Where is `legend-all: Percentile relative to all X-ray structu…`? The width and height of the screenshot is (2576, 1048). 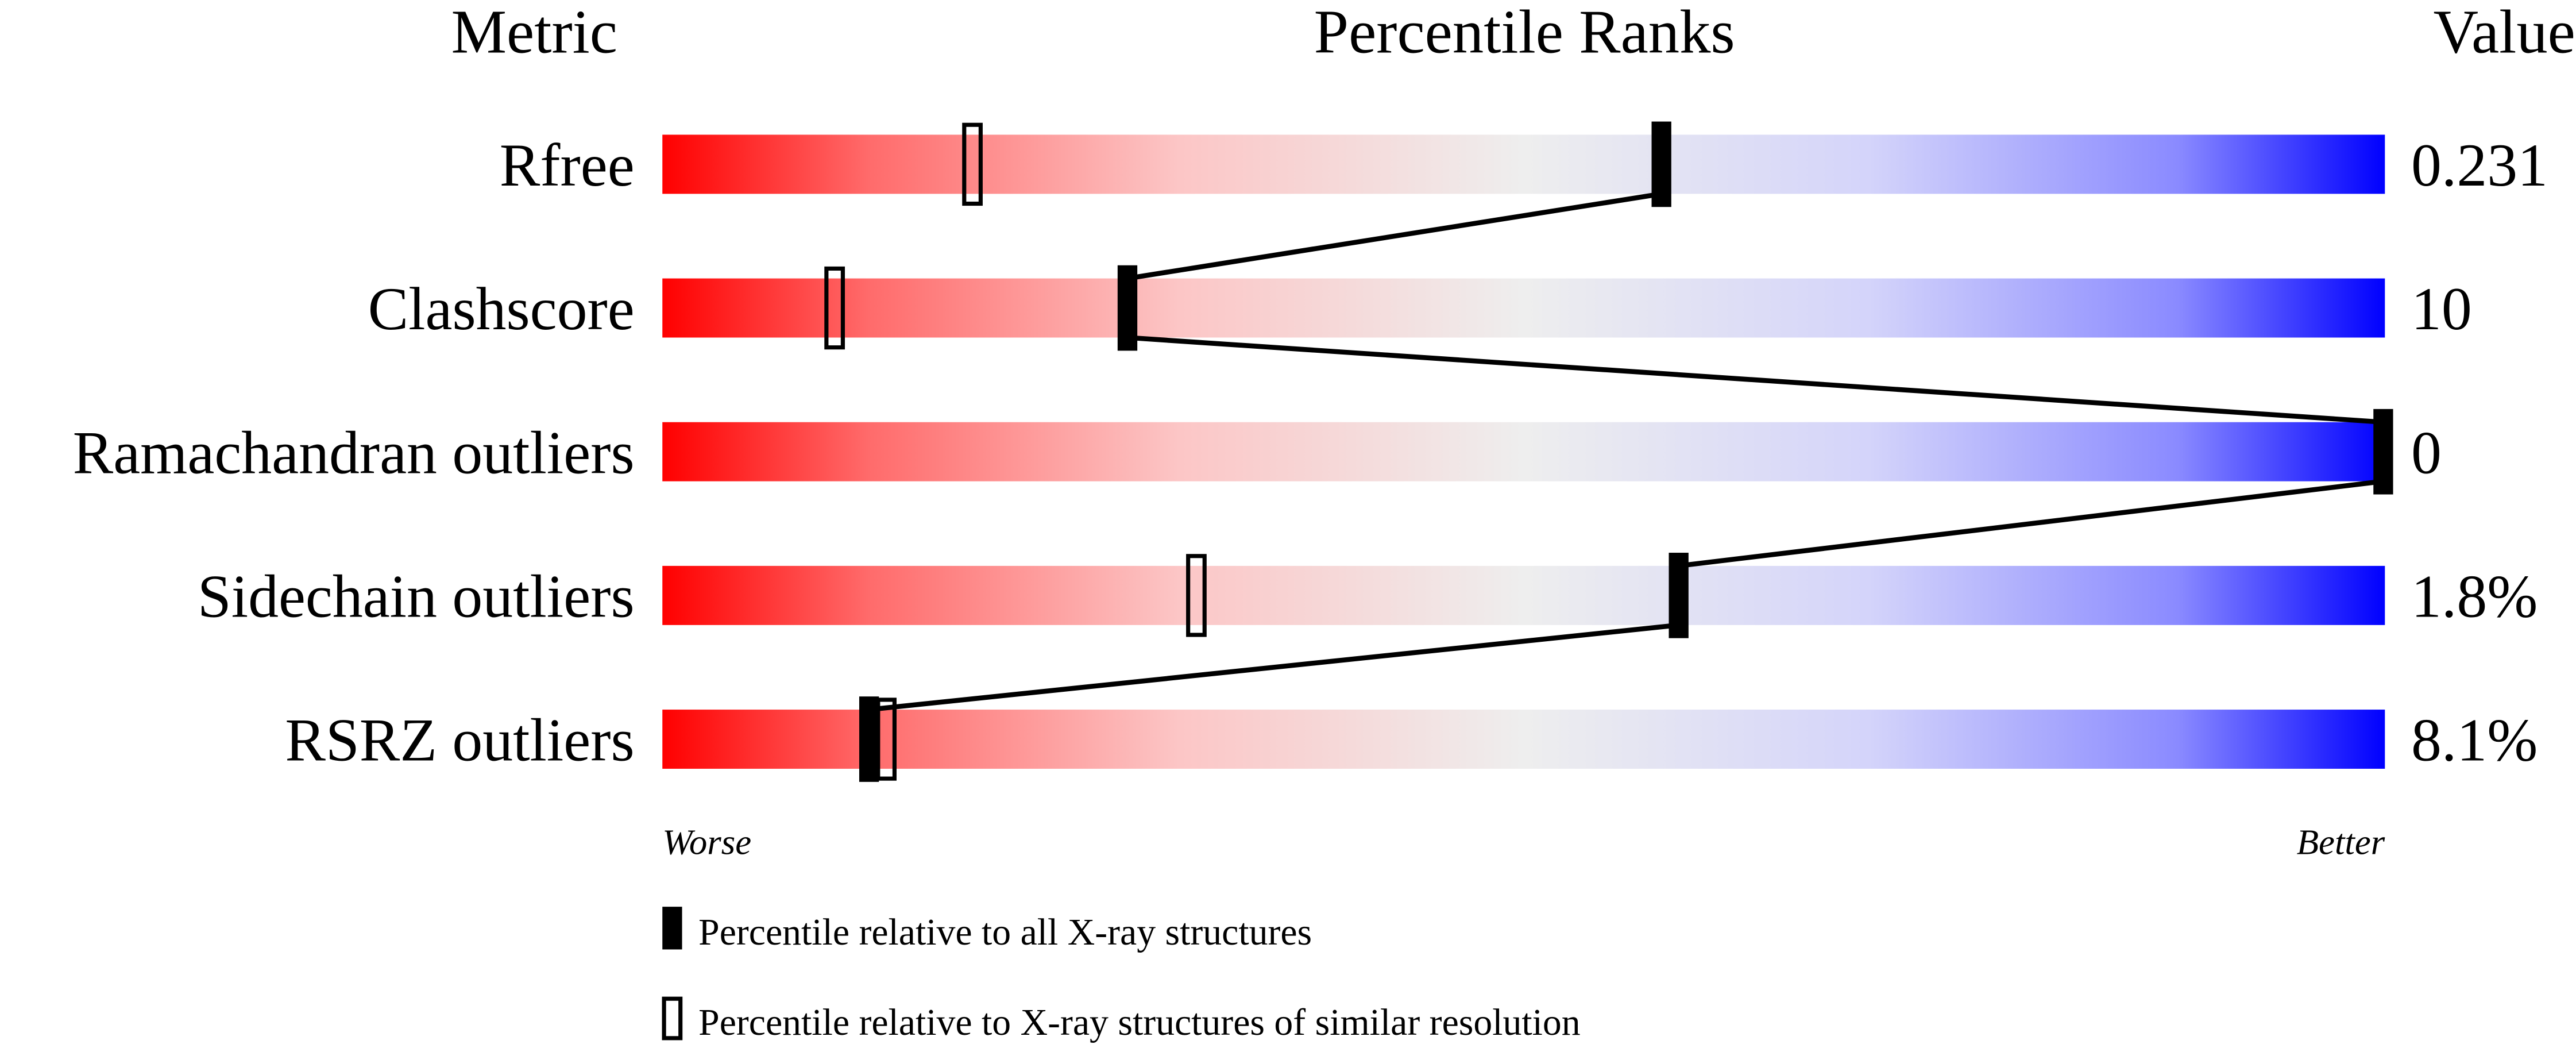 legend-all: Percentile relative to all X-ray structu… is located at coordinates (1005, 932).